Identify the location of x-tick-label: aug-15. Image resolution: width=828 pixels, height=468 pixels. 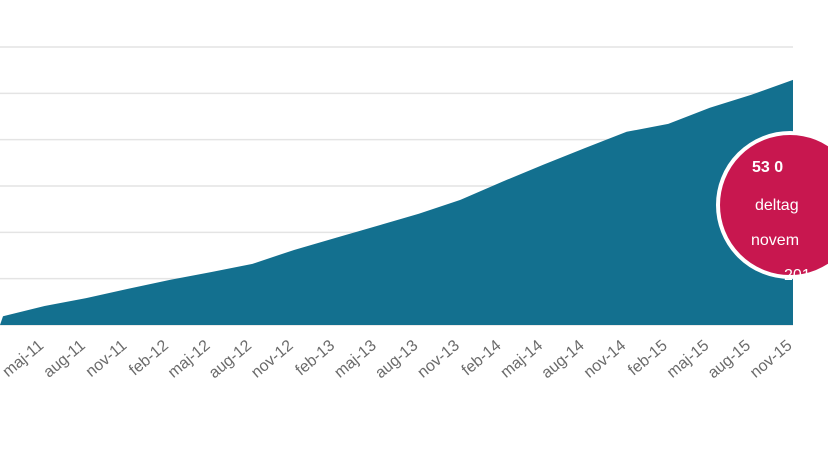
(729, 359).